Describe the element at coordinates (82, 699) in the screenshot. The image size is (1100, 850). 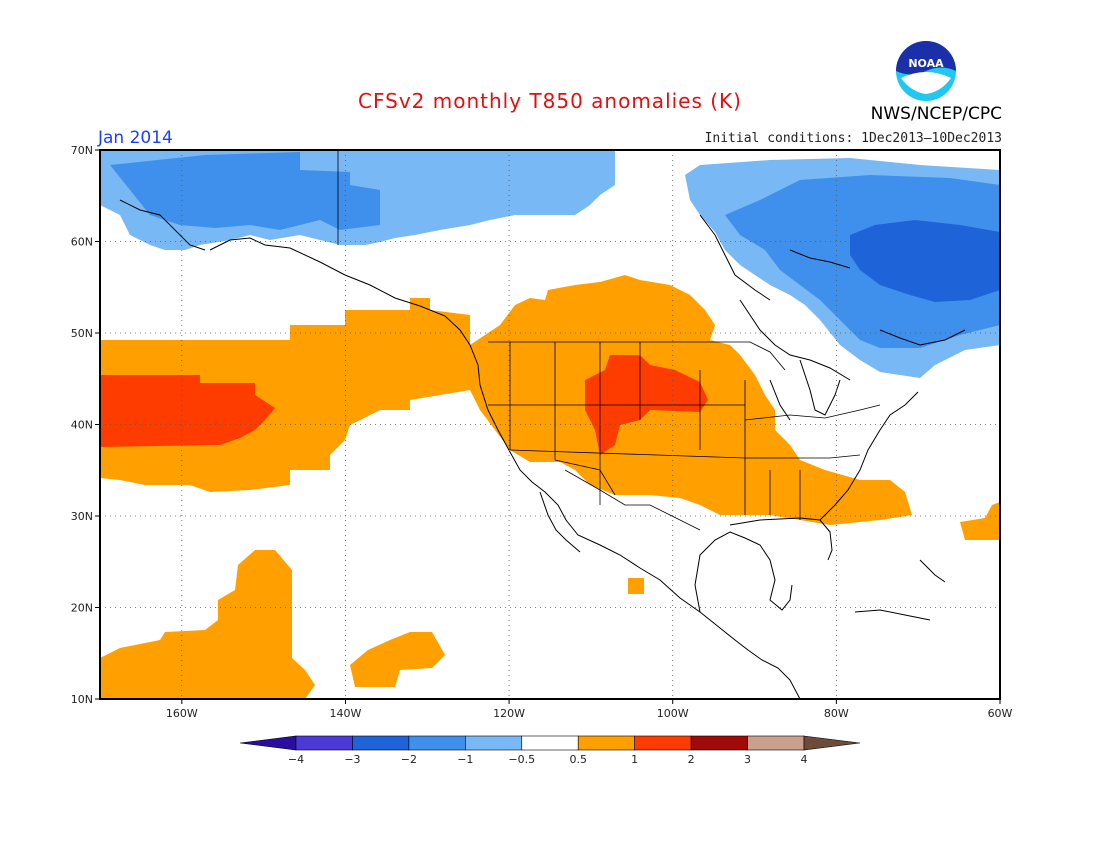
I see `lat-tick-label: 10N` at that location.